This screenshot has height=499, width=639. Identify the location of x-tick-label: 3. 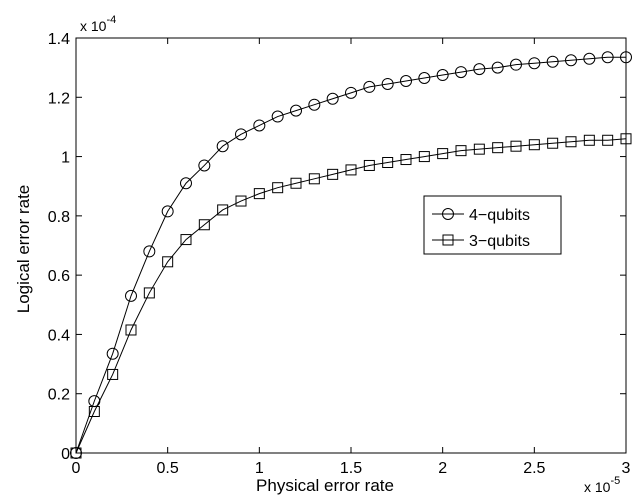
(626, 468).